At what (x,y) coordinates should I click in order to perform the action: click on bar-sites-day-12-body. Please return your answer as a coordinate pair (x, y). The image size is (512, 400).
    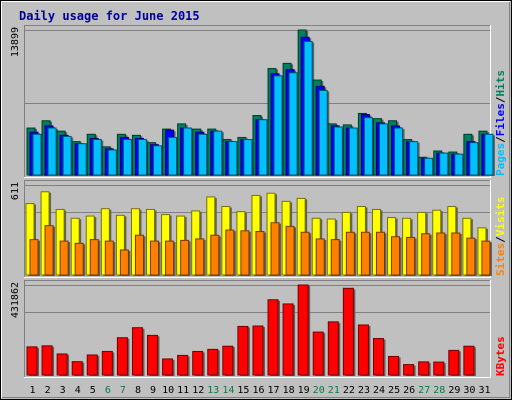
    Looking at the image, I should click on (200, 257).